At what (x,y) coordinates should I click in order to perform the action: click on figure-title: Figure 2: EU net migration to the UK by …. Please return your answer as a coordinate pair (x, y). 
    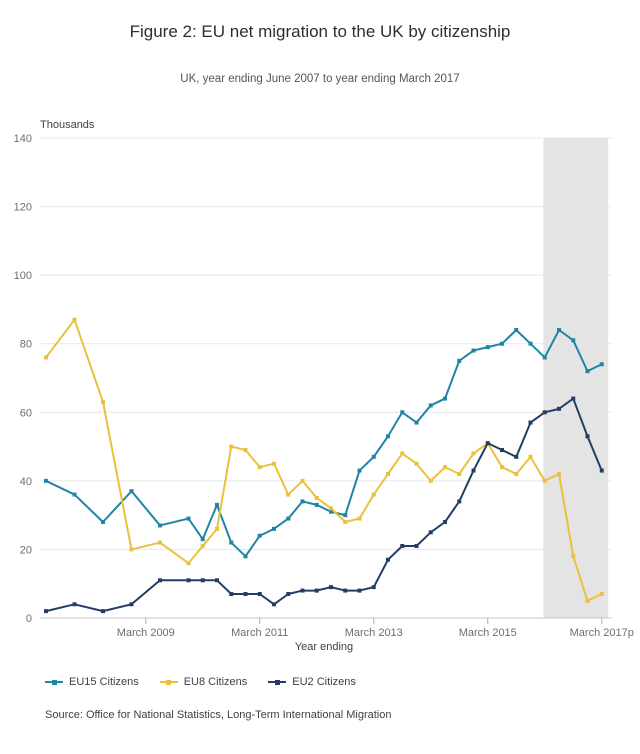
    Looking at the image, I should click on (320, 31).